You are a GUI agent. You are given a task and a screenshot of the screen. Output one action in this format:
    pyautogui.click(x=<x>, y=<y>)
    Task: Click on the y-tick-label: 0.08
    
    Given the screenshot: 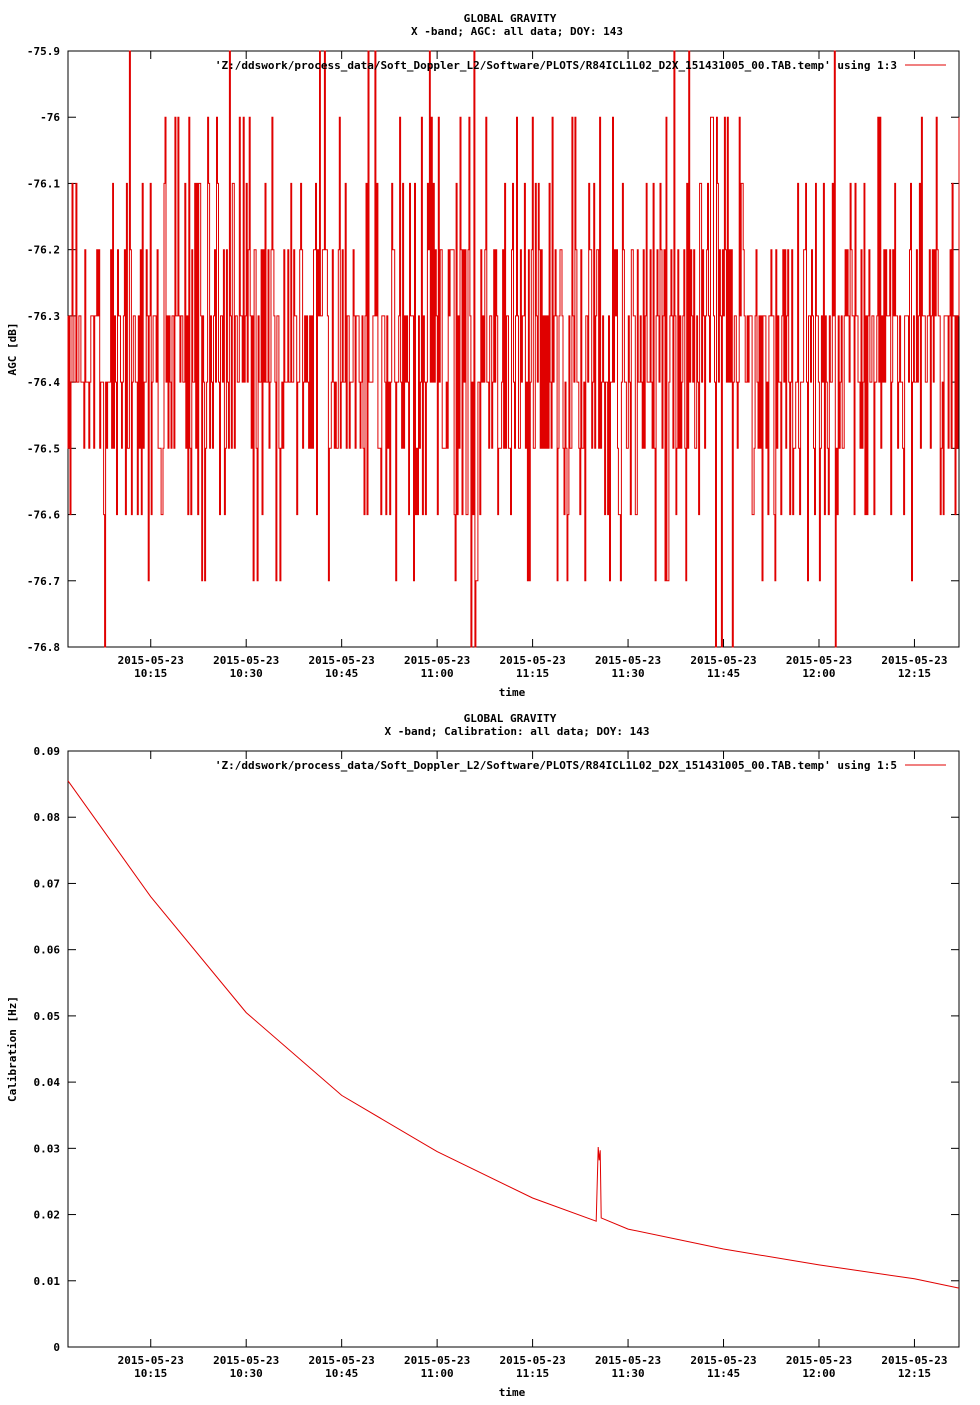 What is the action you would take?
    pyautogui.click(x=47, y=817)
    